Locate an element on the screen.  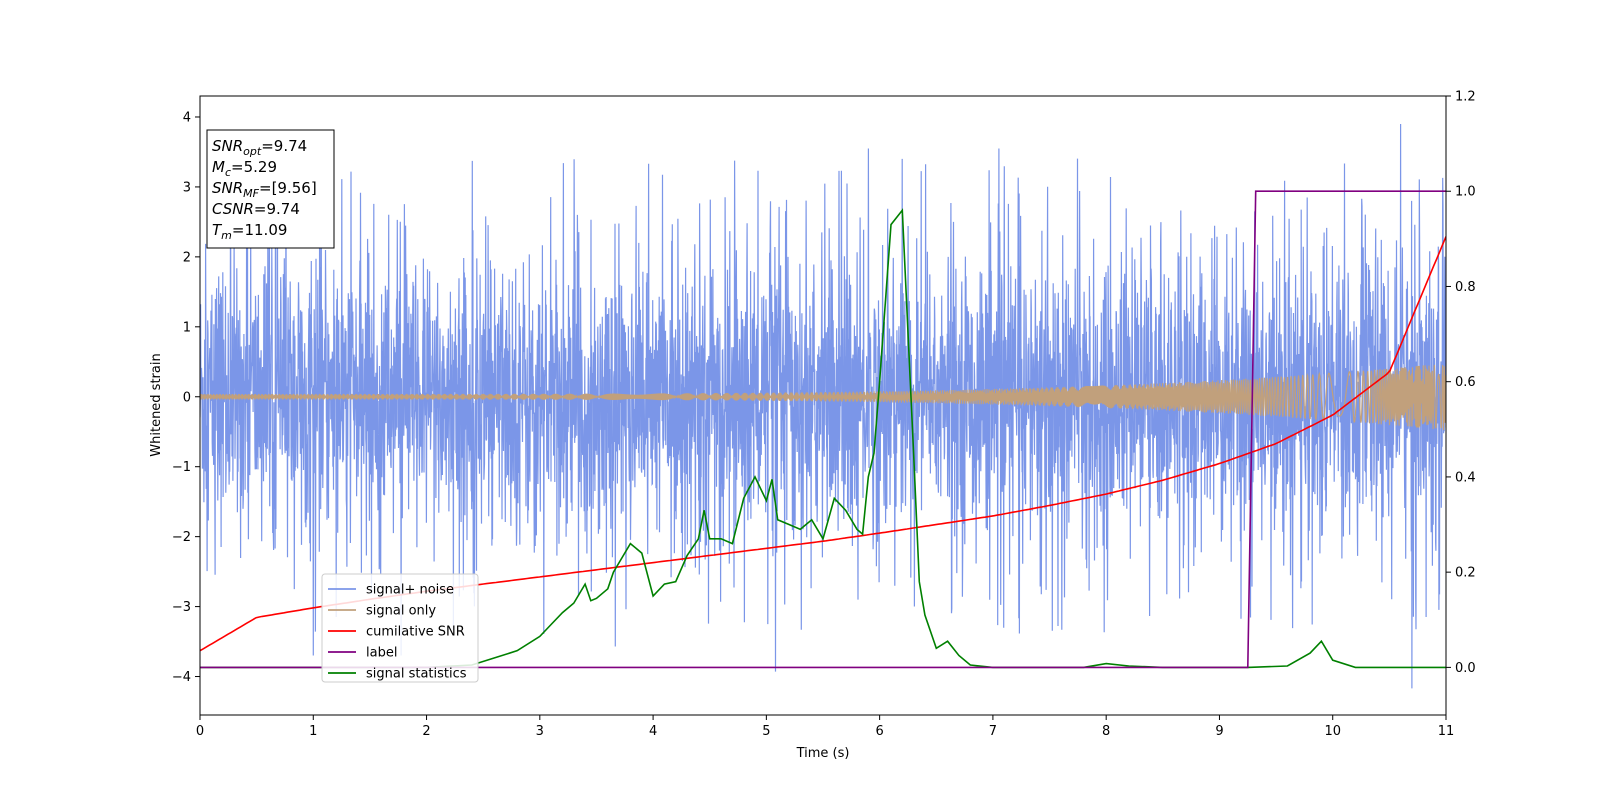
y-tick-label-right: 0.6 is located at coordinates (1465, 382).